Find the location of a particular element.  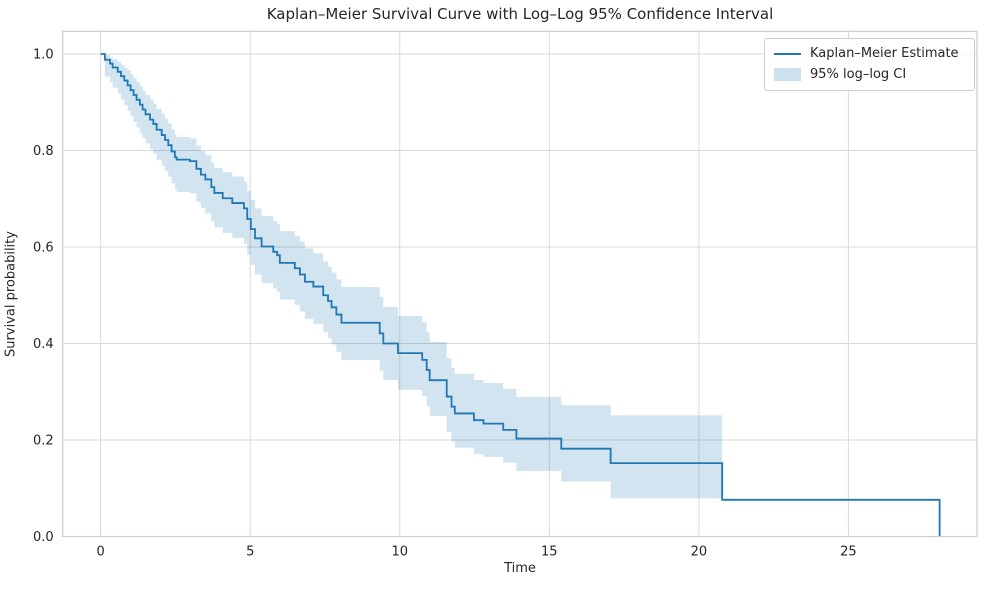

legend: Kaplan–Meier Estimate 95% log–log CI is located at coordinates (869, 64).